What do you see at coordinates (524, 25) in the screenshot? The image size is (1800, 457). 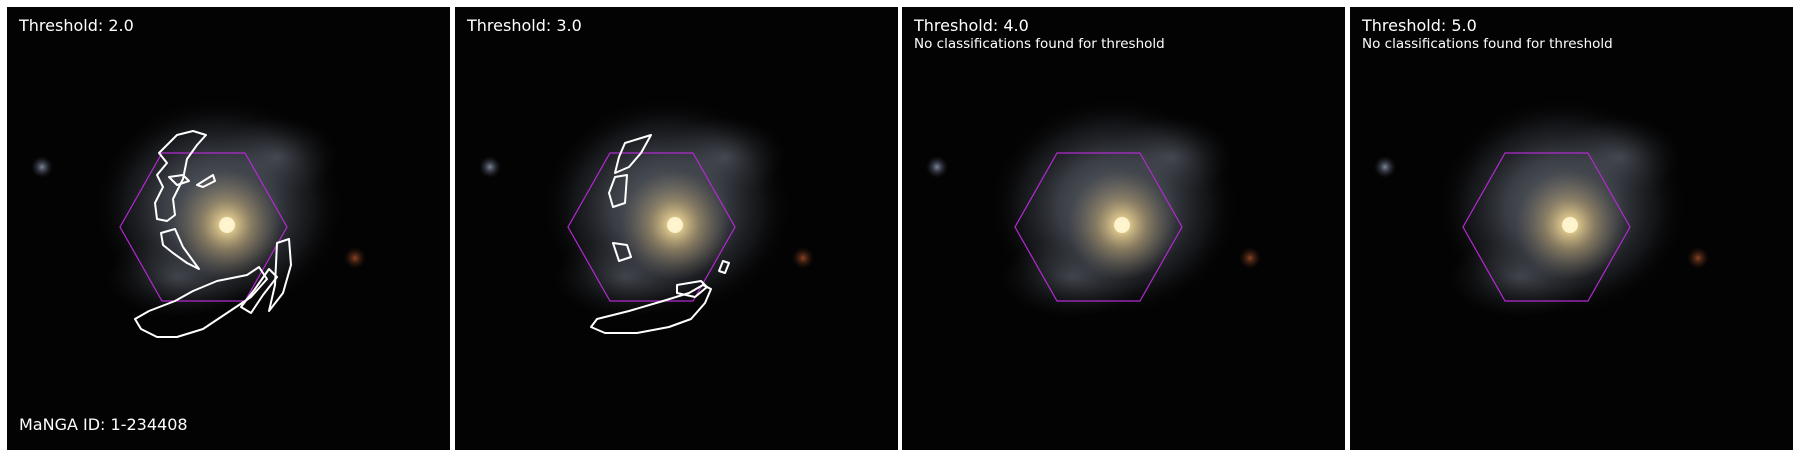 I see `panel-title: Threshold: 3.0` at bounding box center [524, 25].